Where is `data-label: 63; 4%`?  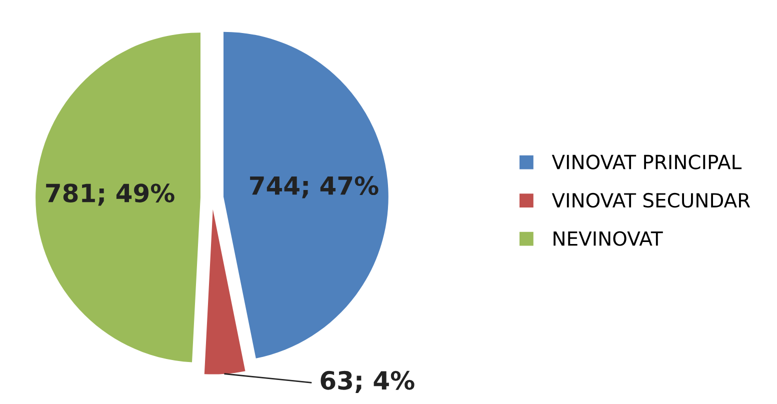 data-label: 63; 4% is located at coordinates (367, 382).